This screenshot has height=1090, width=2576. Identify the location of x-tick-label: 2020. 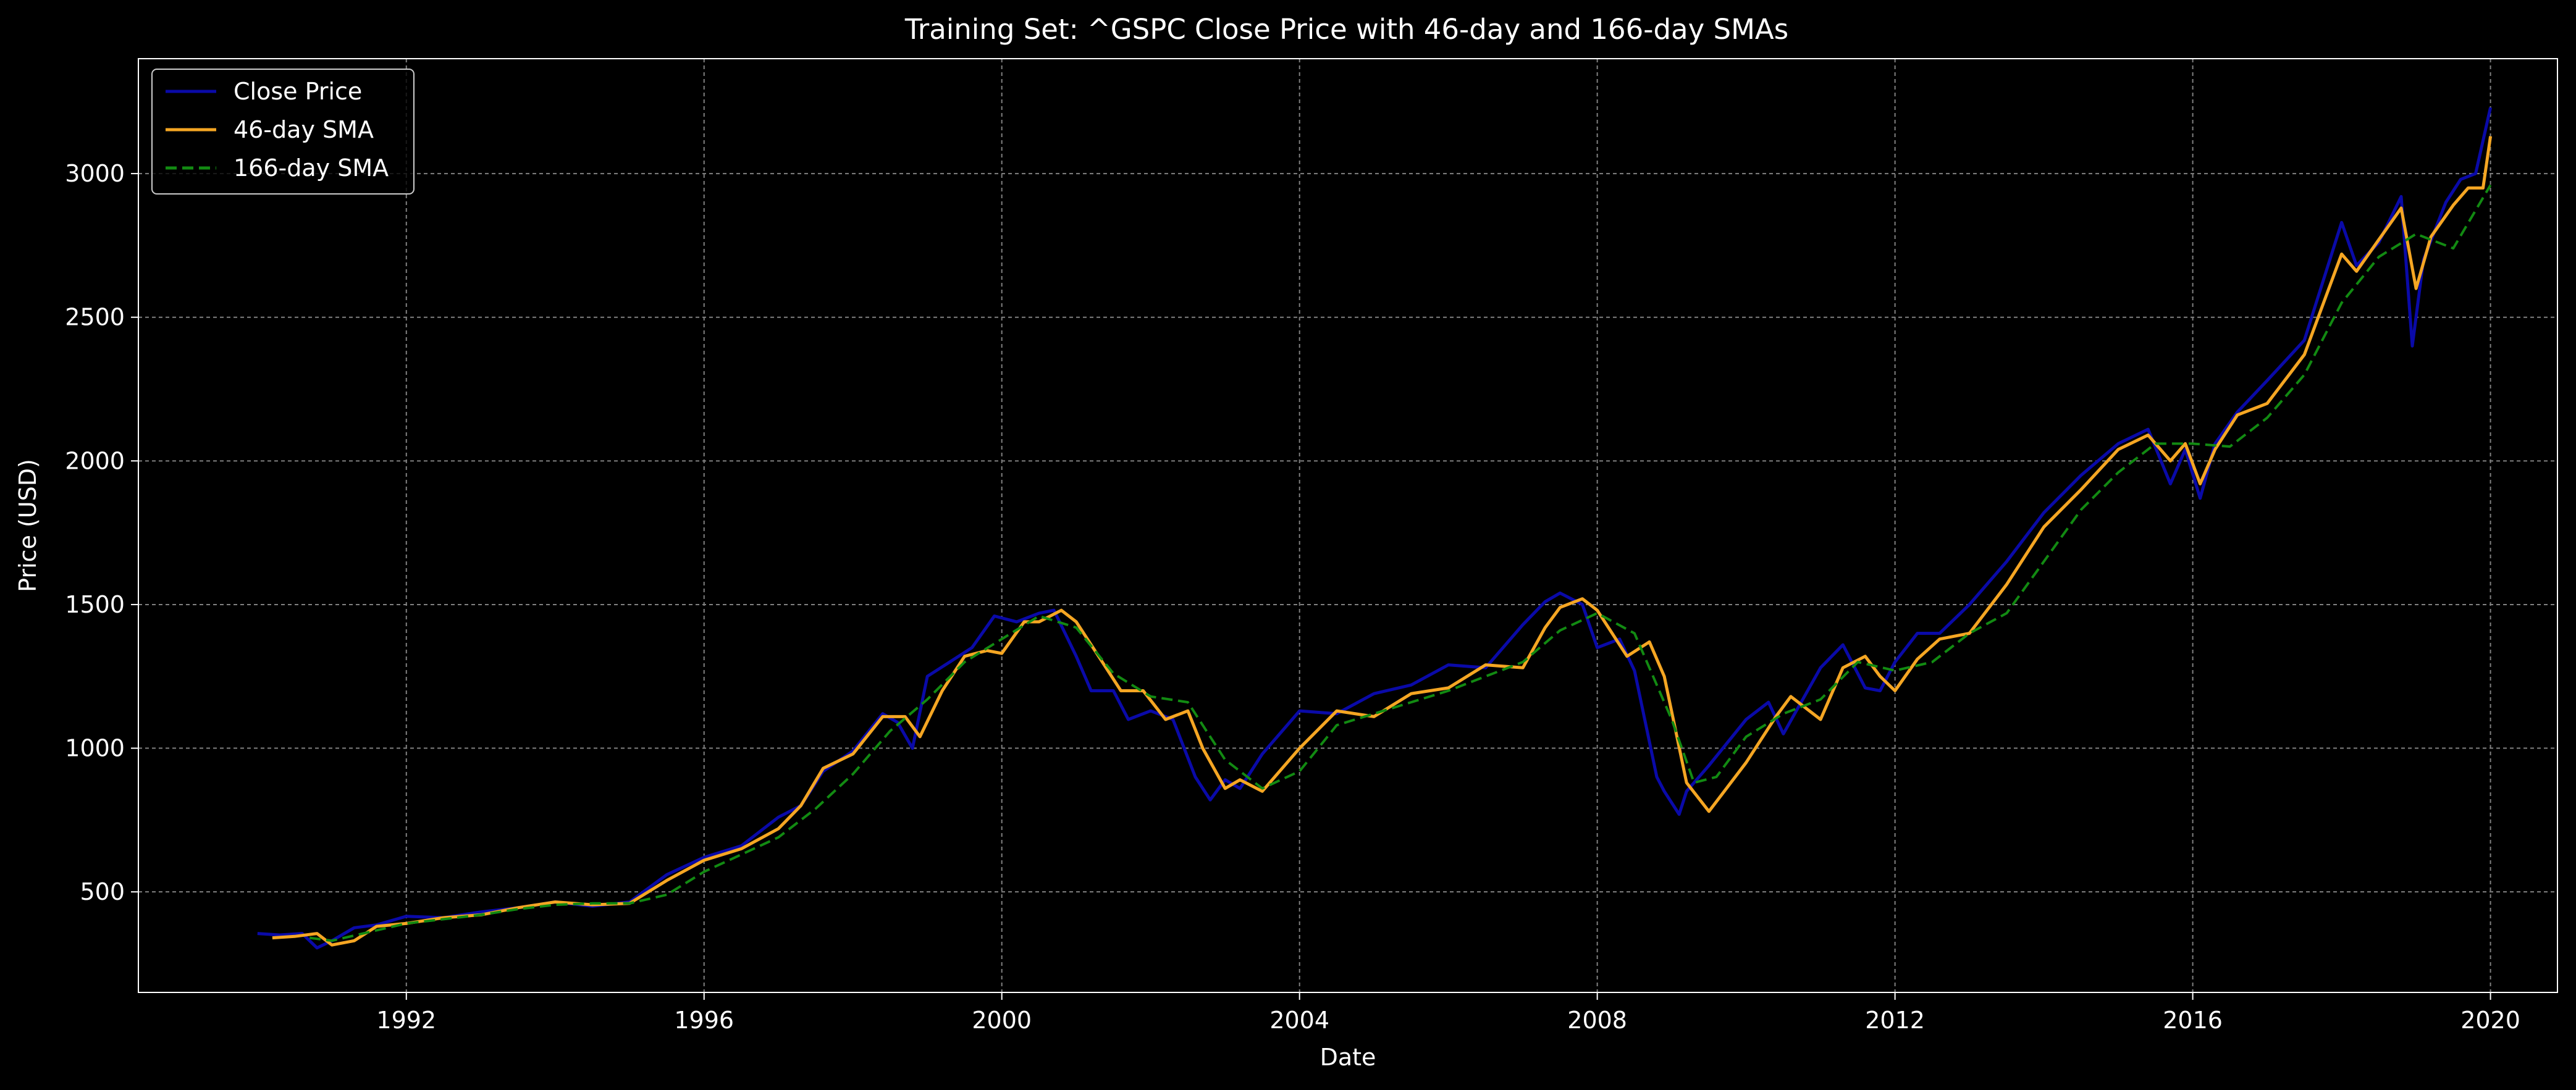
(2490, 1020).